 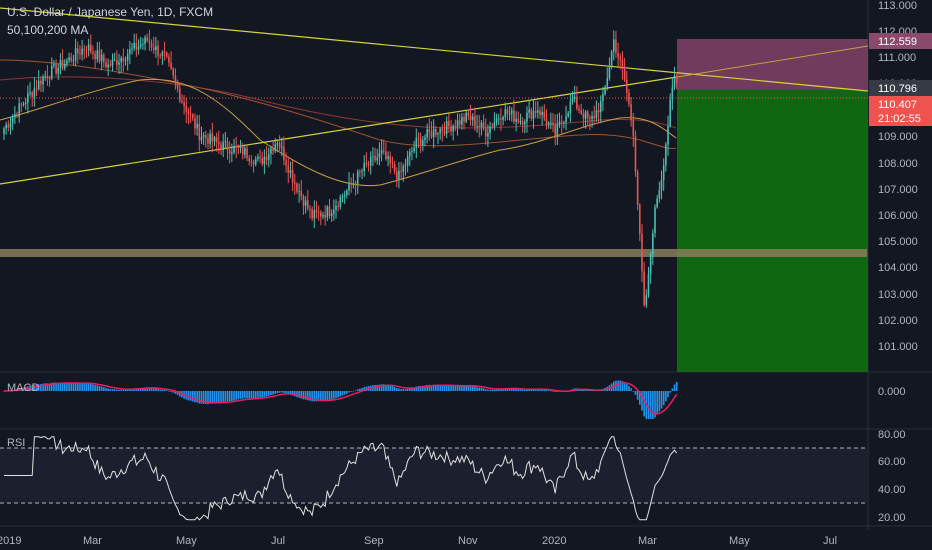 I want to click on entry-price-tag: 110.796, so click(x=900, y=88).